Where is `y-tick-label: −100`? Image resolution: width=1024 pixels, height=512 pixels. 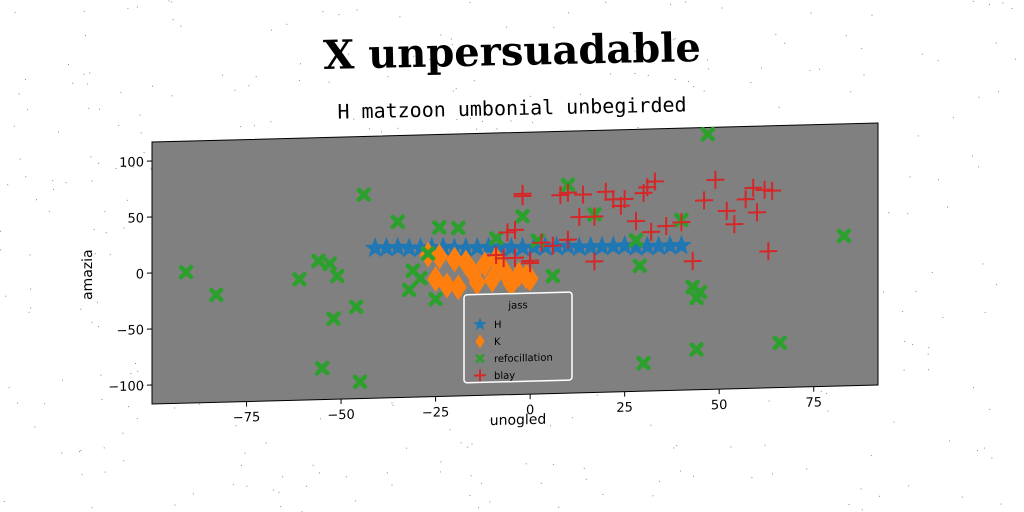 y-tick-label: −100 is located at coordinates (126, 387).